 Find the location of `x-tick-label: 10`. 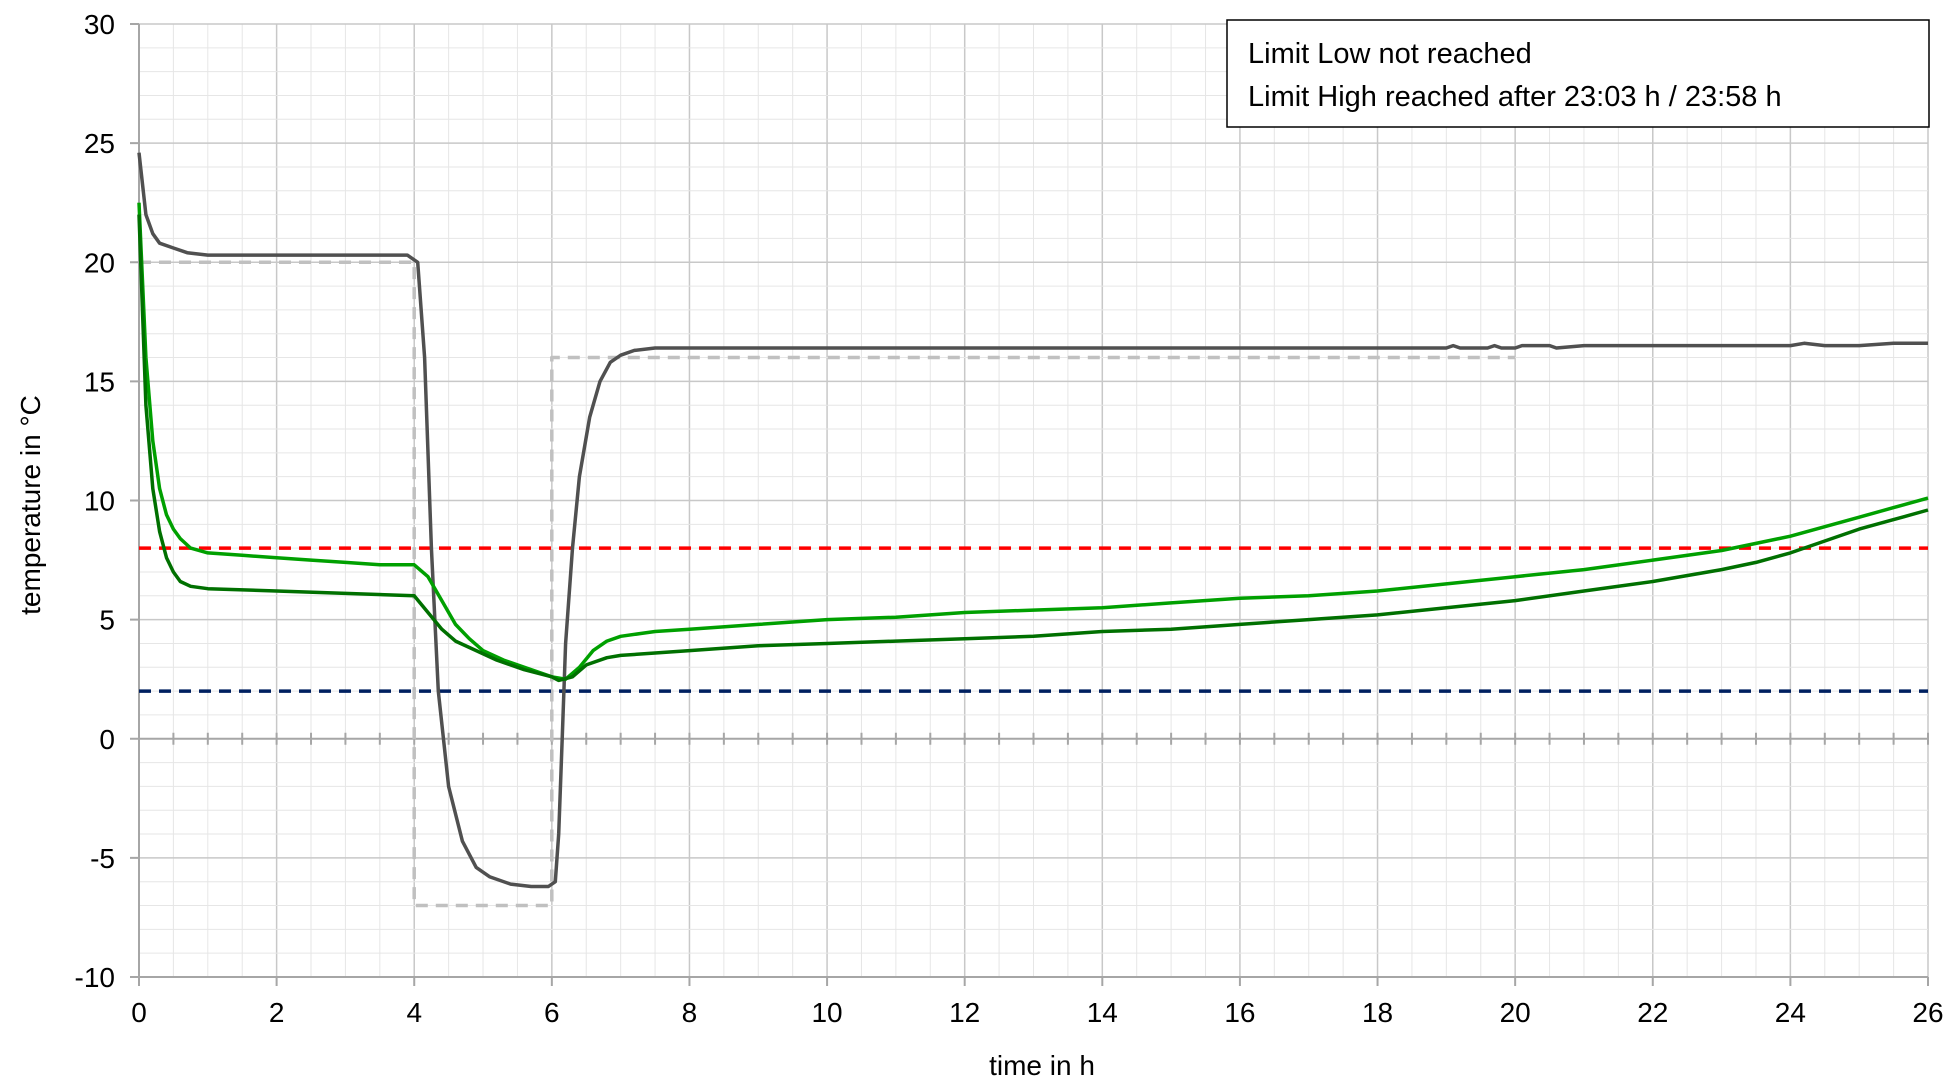

x-tick-label: 10 is located at coordinates (826, 1012).